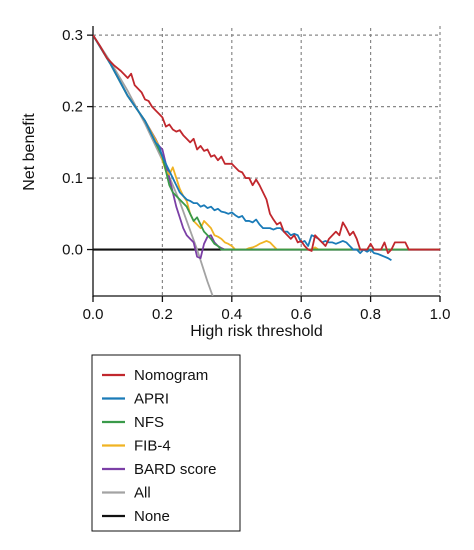 The image size is (474, 550). Describe the element at coordinates (29, 152) in the screenshot. I see `y-axis-label: Net benefit` at that location.